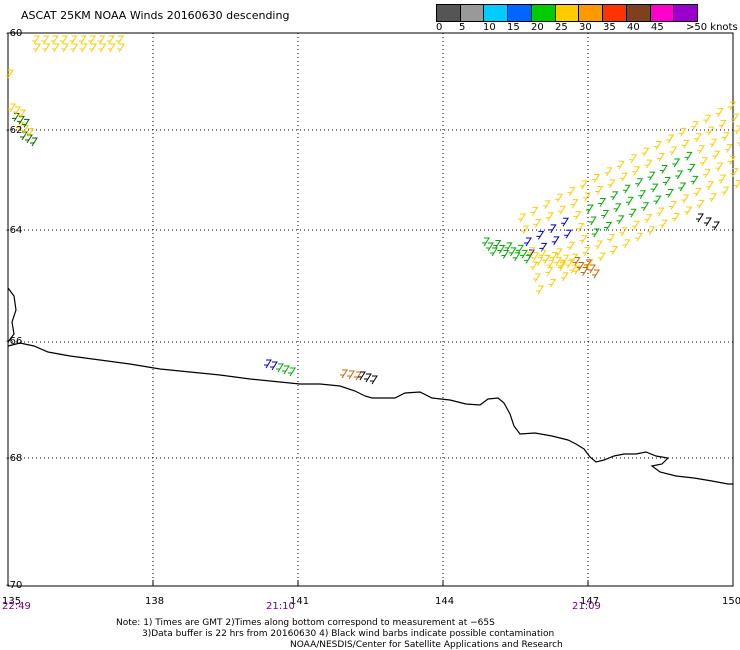 This screenshot has height=650, width=740. I want to click on legend-tick-label: 45, so click(657, 27).